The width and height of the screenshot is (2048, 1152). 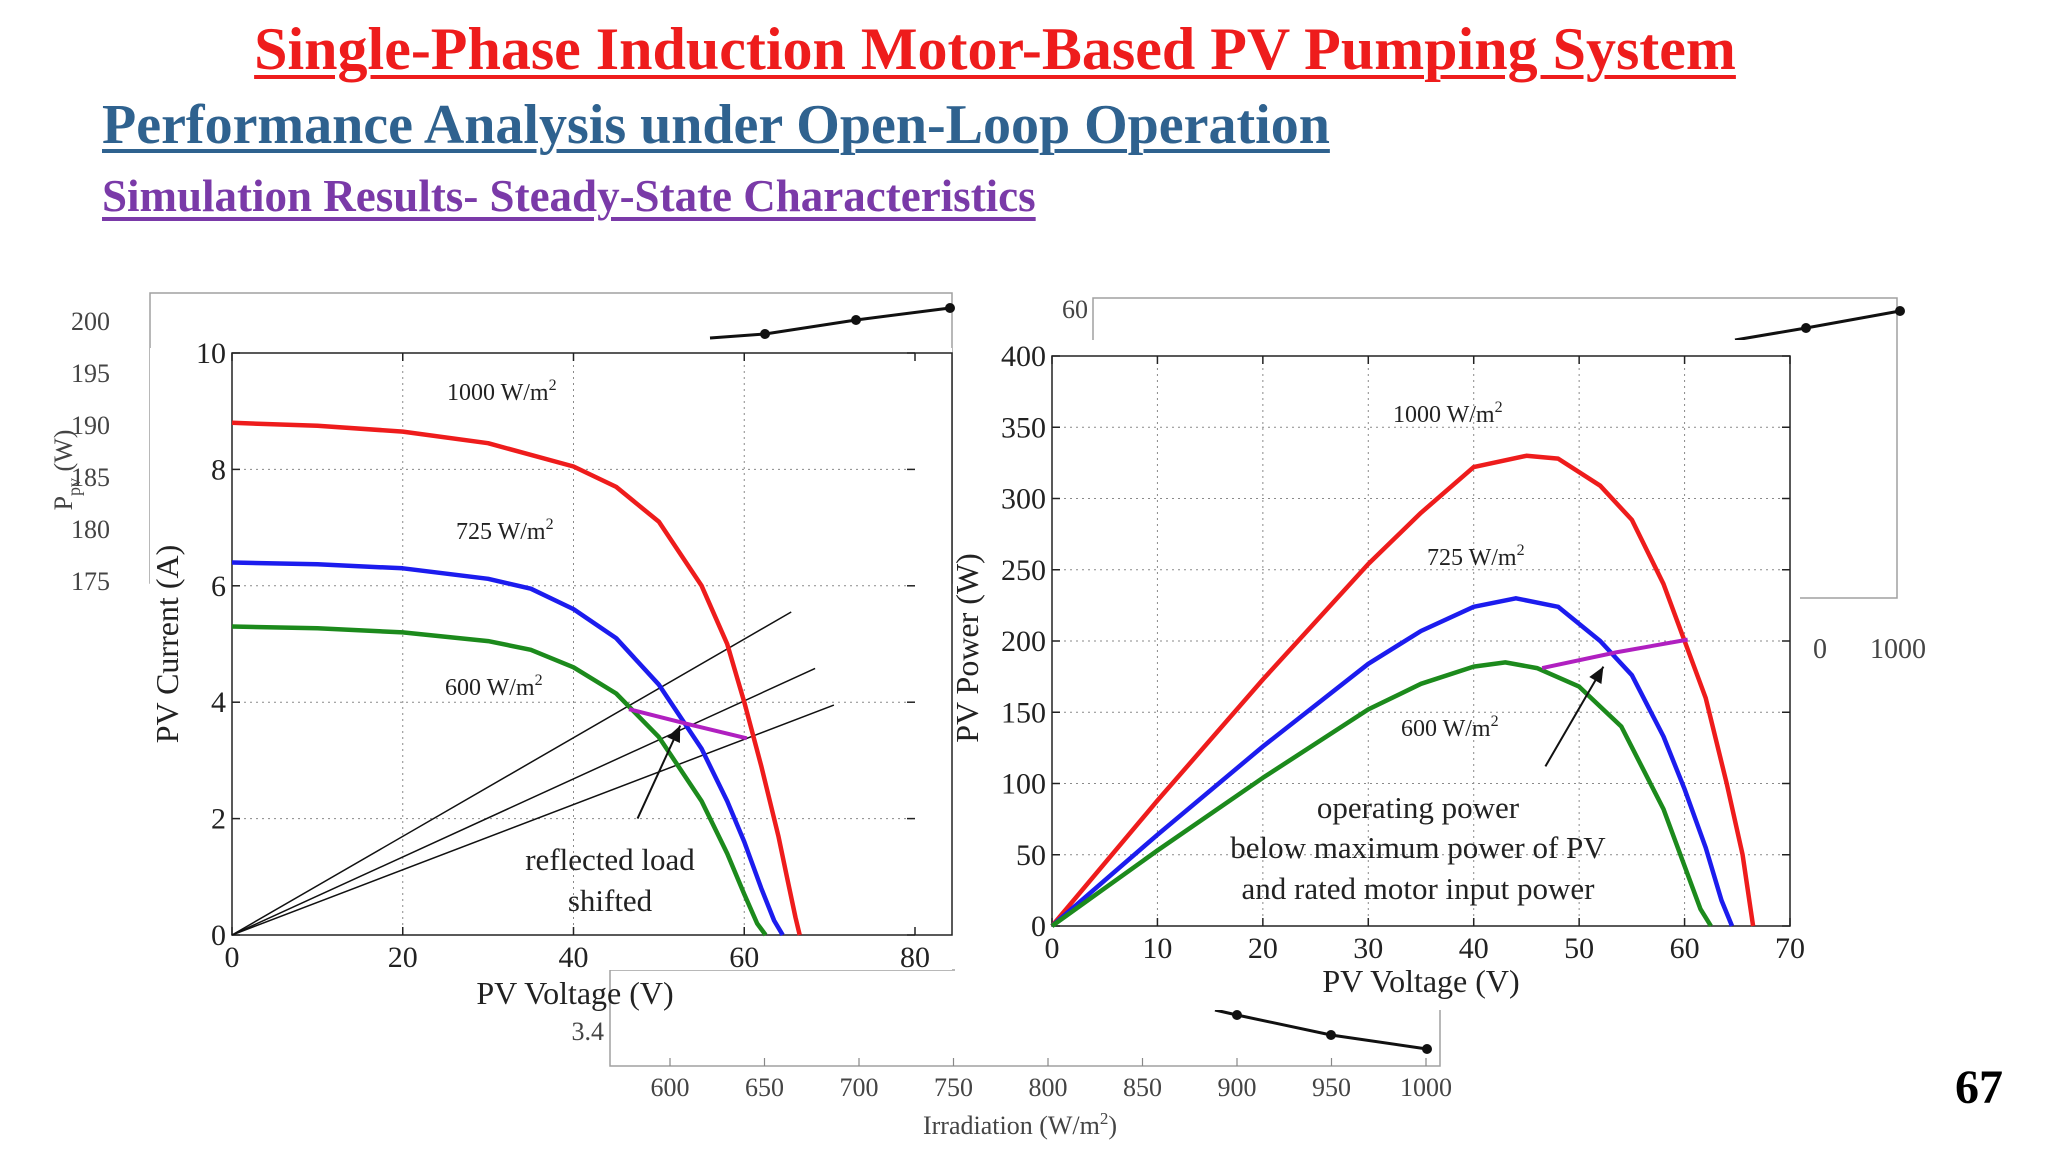 What do you see at coordinates (90, 321) in the screenshot?
I see `bg-ytick: 200` at bounding box center [90, 321].